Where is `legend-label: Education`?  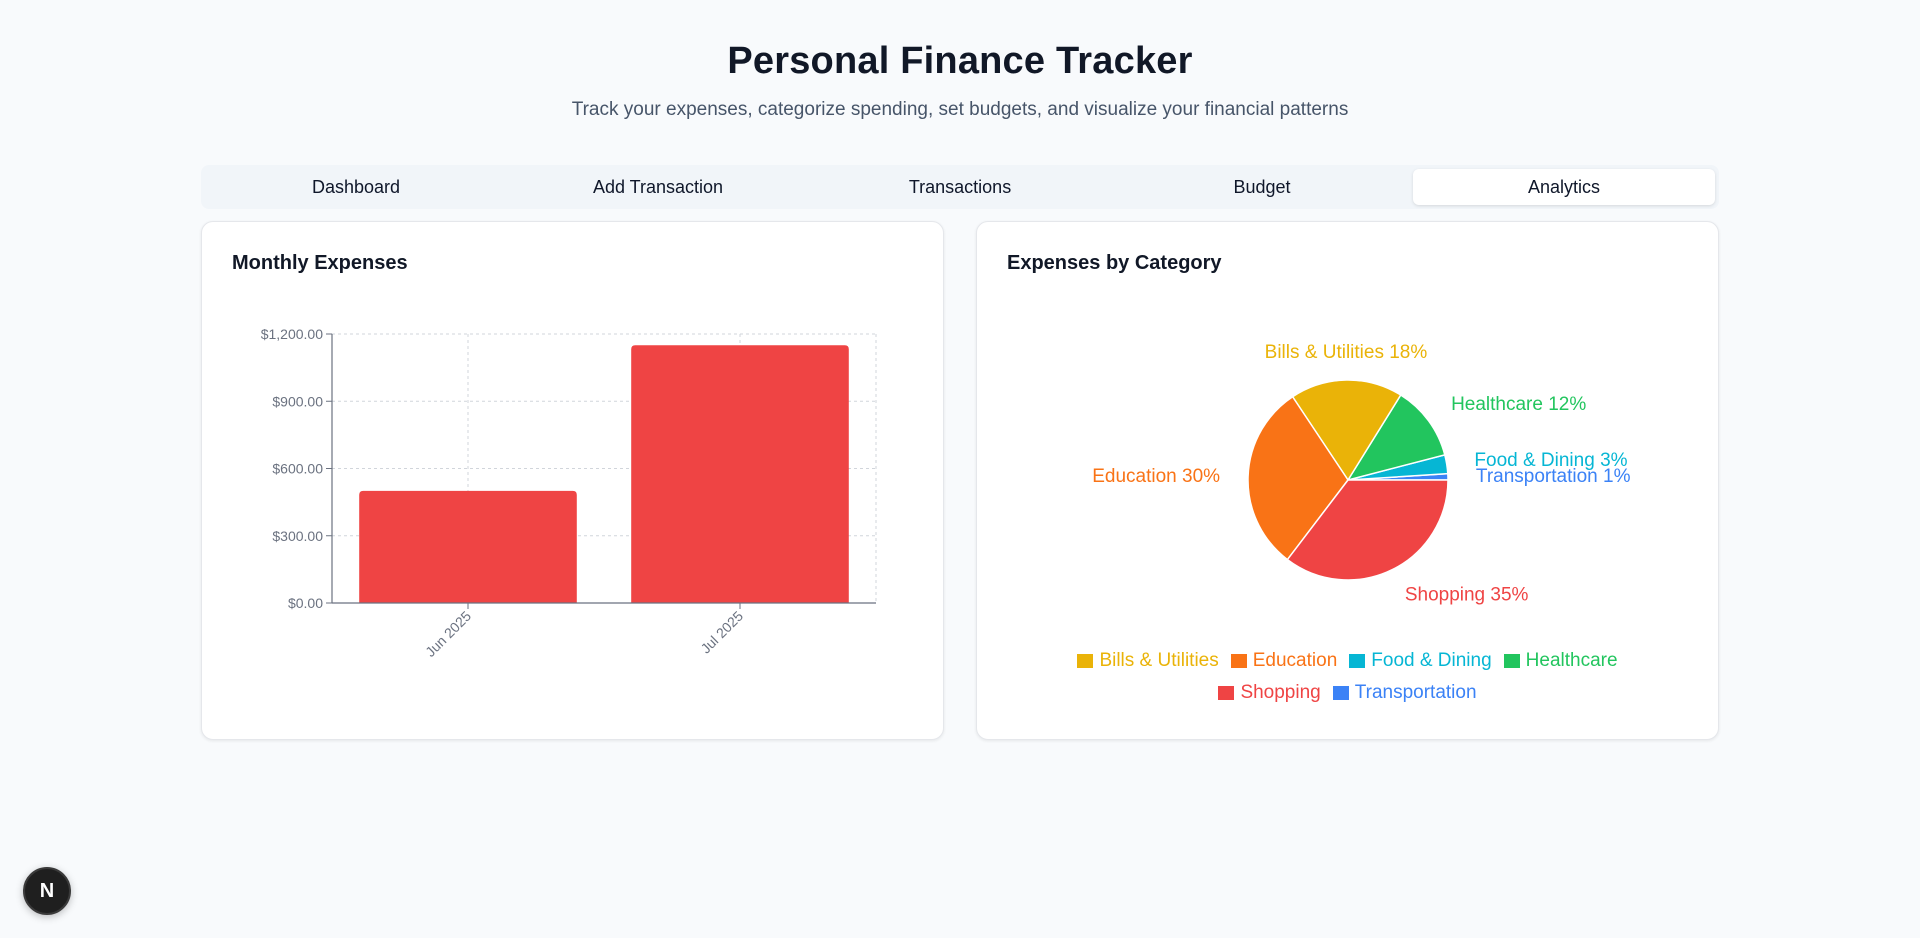
legend-label: Education is located at coordinates (1295, 660).